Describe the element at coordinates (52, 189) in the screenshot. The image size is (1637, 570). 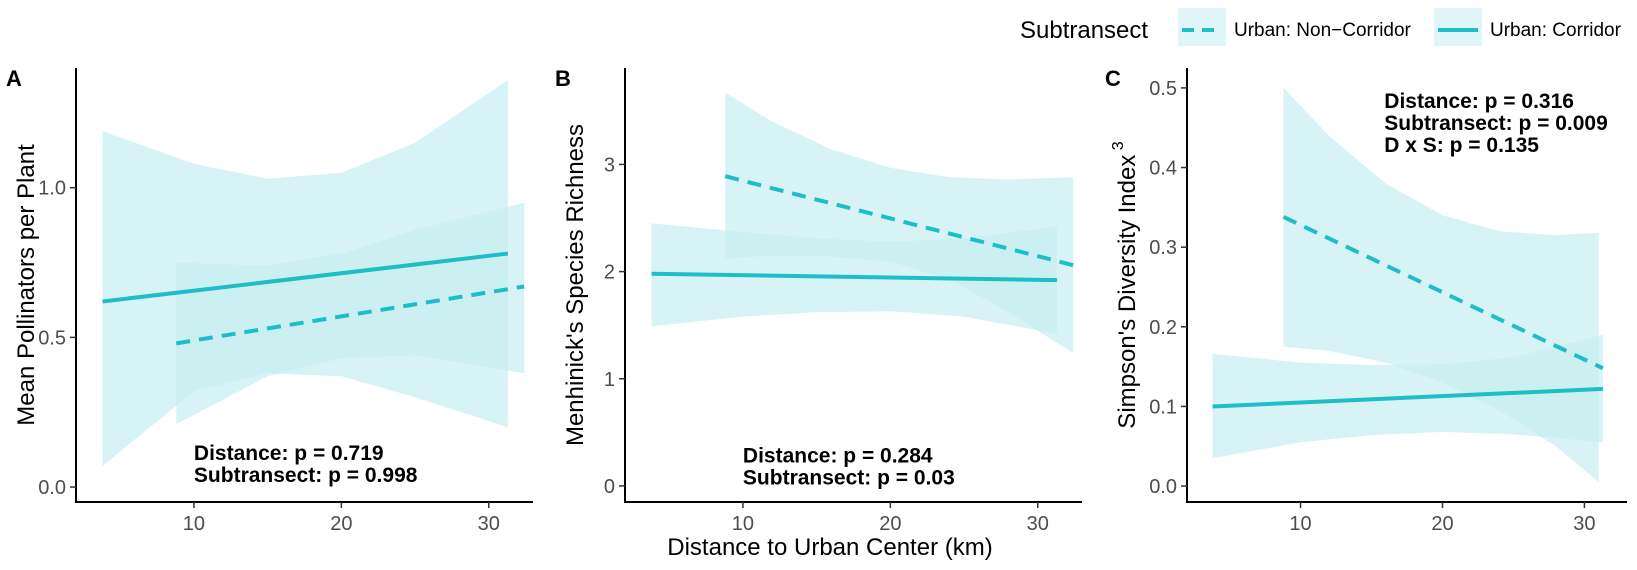
I see `y-tick-label: 1.0` at that location.